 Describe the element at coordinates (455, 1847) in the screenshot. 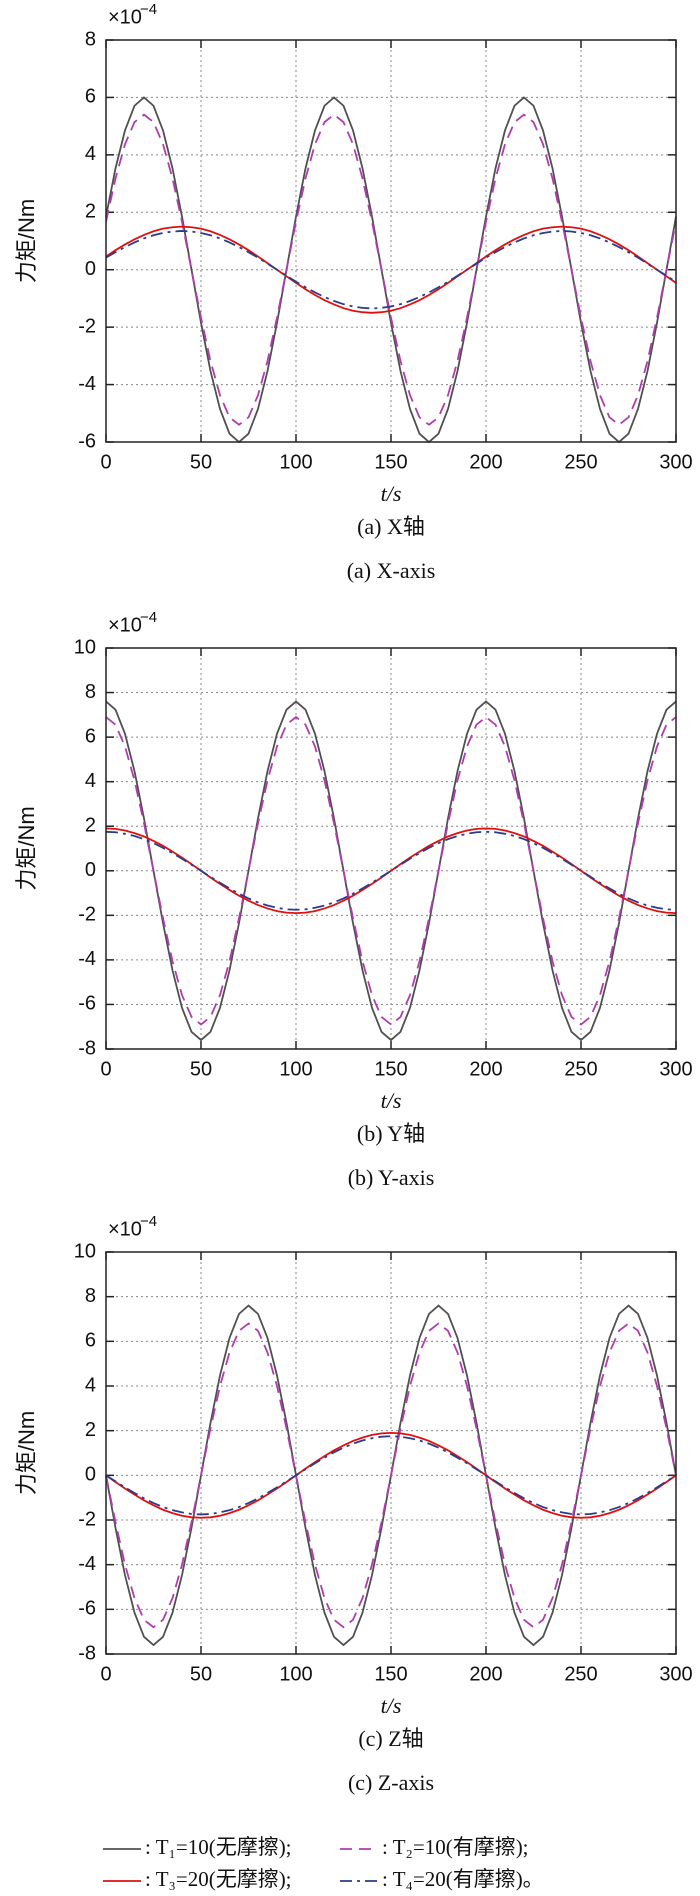

I see `legend-label: : T₂=10(有摩擦);` at that location.